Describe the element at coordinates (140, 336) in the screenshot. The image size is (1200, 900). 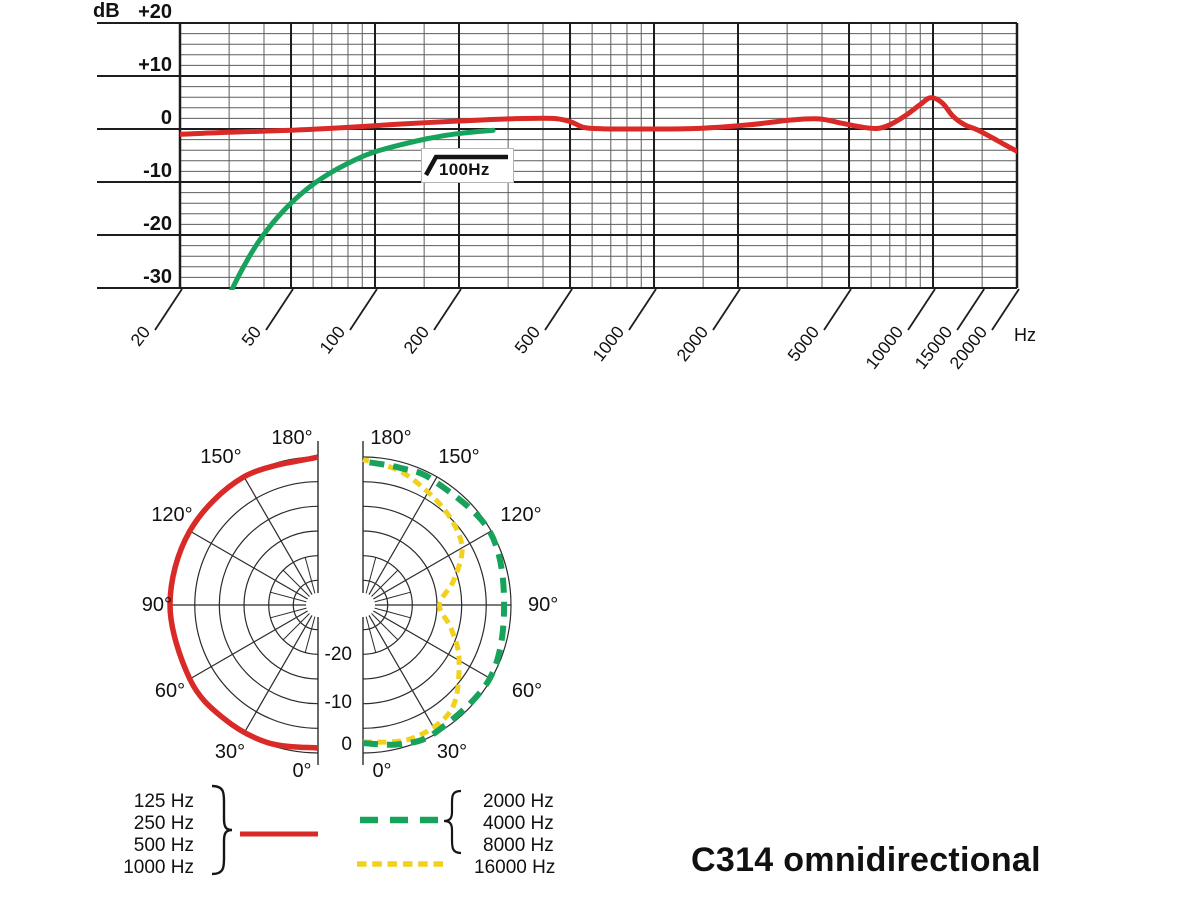
I see `x-tick-label: 20` at that location.